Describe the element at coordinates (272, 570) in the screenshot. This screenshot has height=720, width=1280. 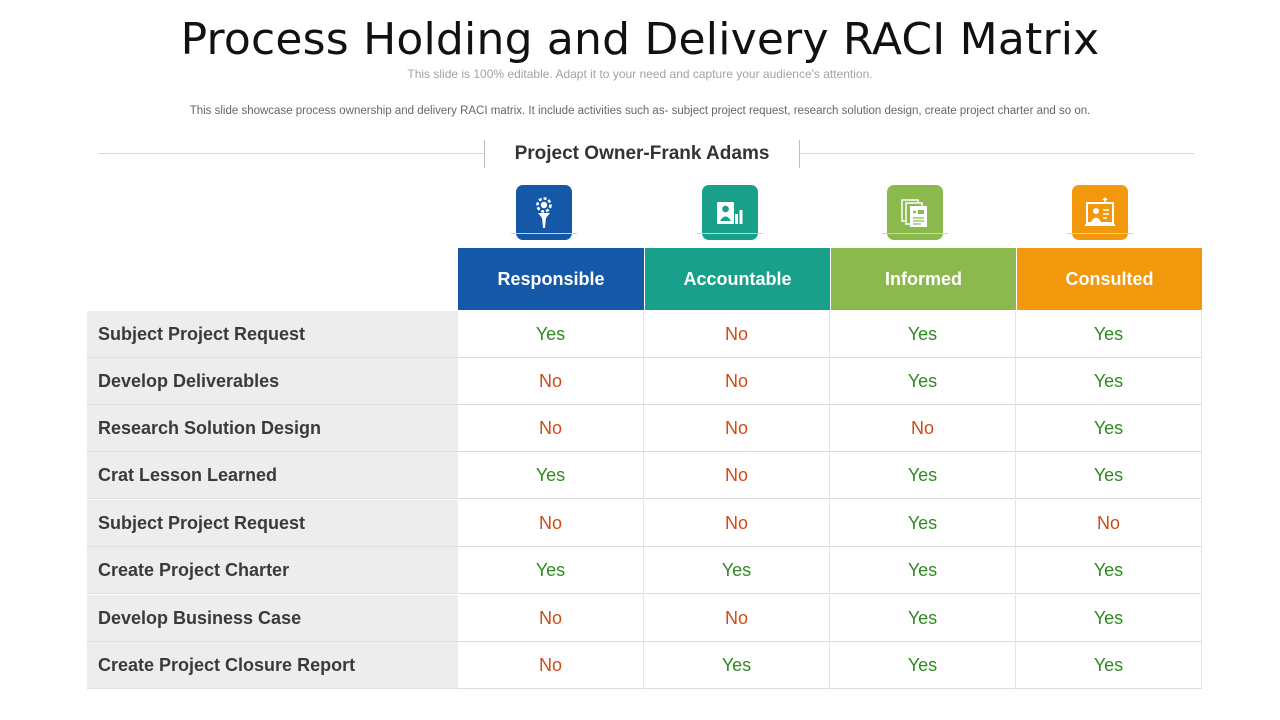
I see `row-label: Create Project Charter` at that location.